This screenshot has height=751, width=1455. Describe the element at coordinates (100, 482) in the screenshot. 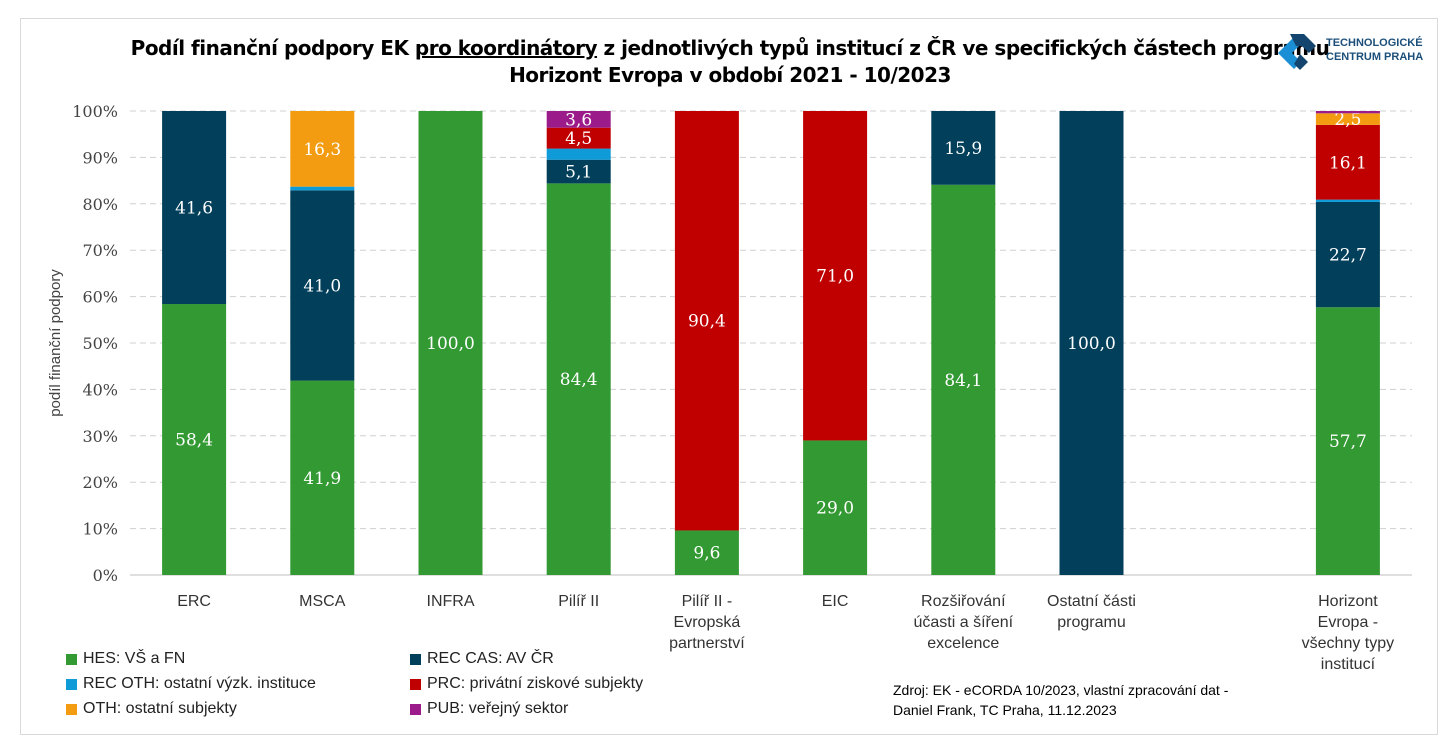

I see `y-tick-label: 20%` at that location.